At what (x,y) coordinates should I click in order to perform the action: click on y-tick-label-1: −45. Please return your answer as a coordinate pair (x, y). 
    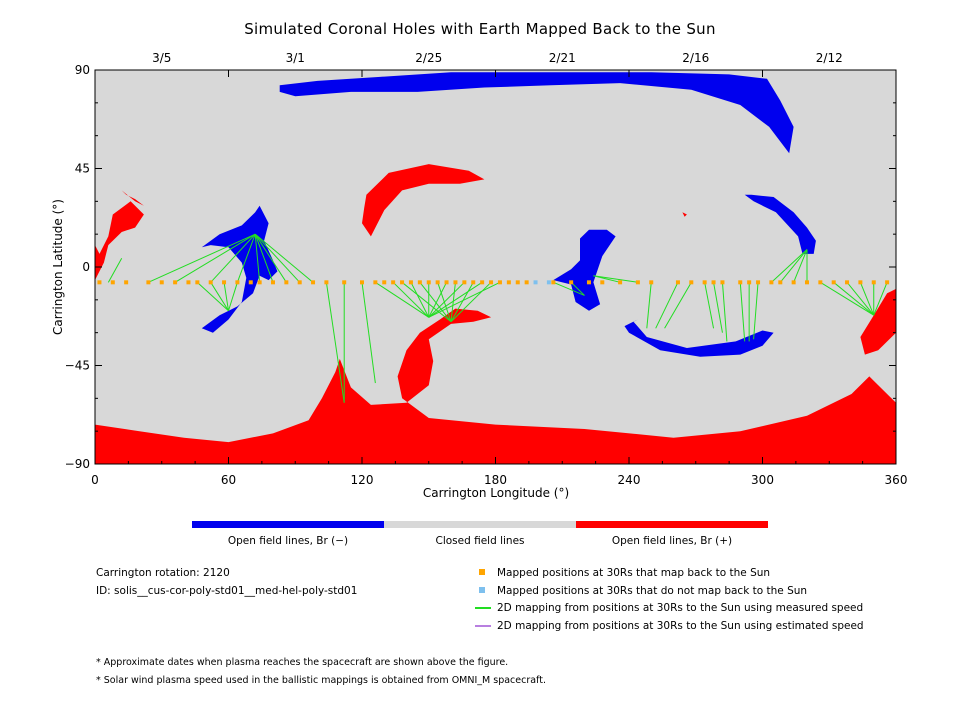
    Looking at the image, I should click on (77, 366).